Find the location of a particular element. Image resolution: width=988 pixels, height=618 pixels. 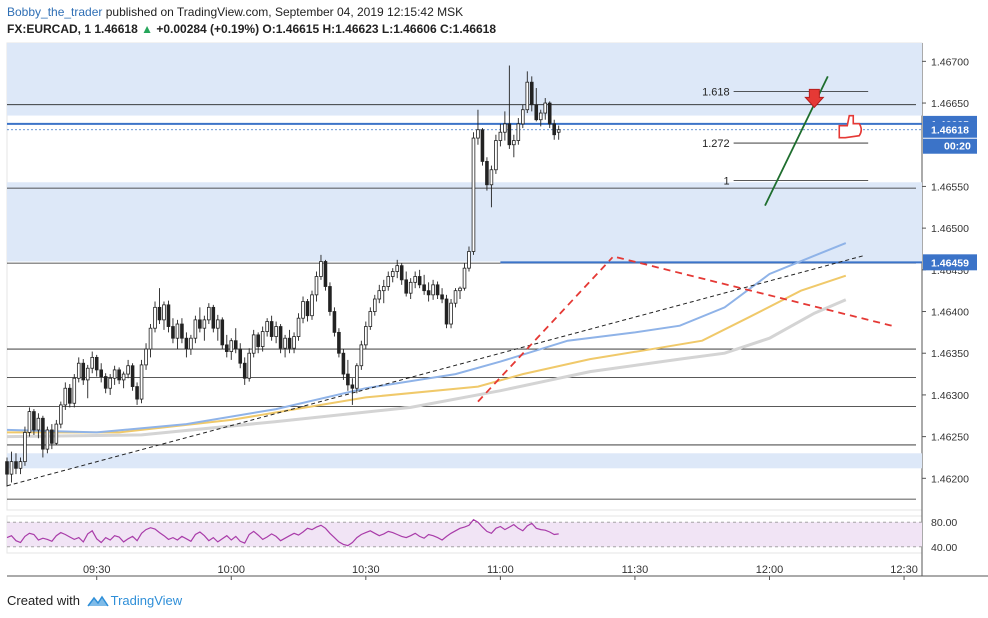

price-tick-label: 1.46550 is located at coordinates (950, 187).